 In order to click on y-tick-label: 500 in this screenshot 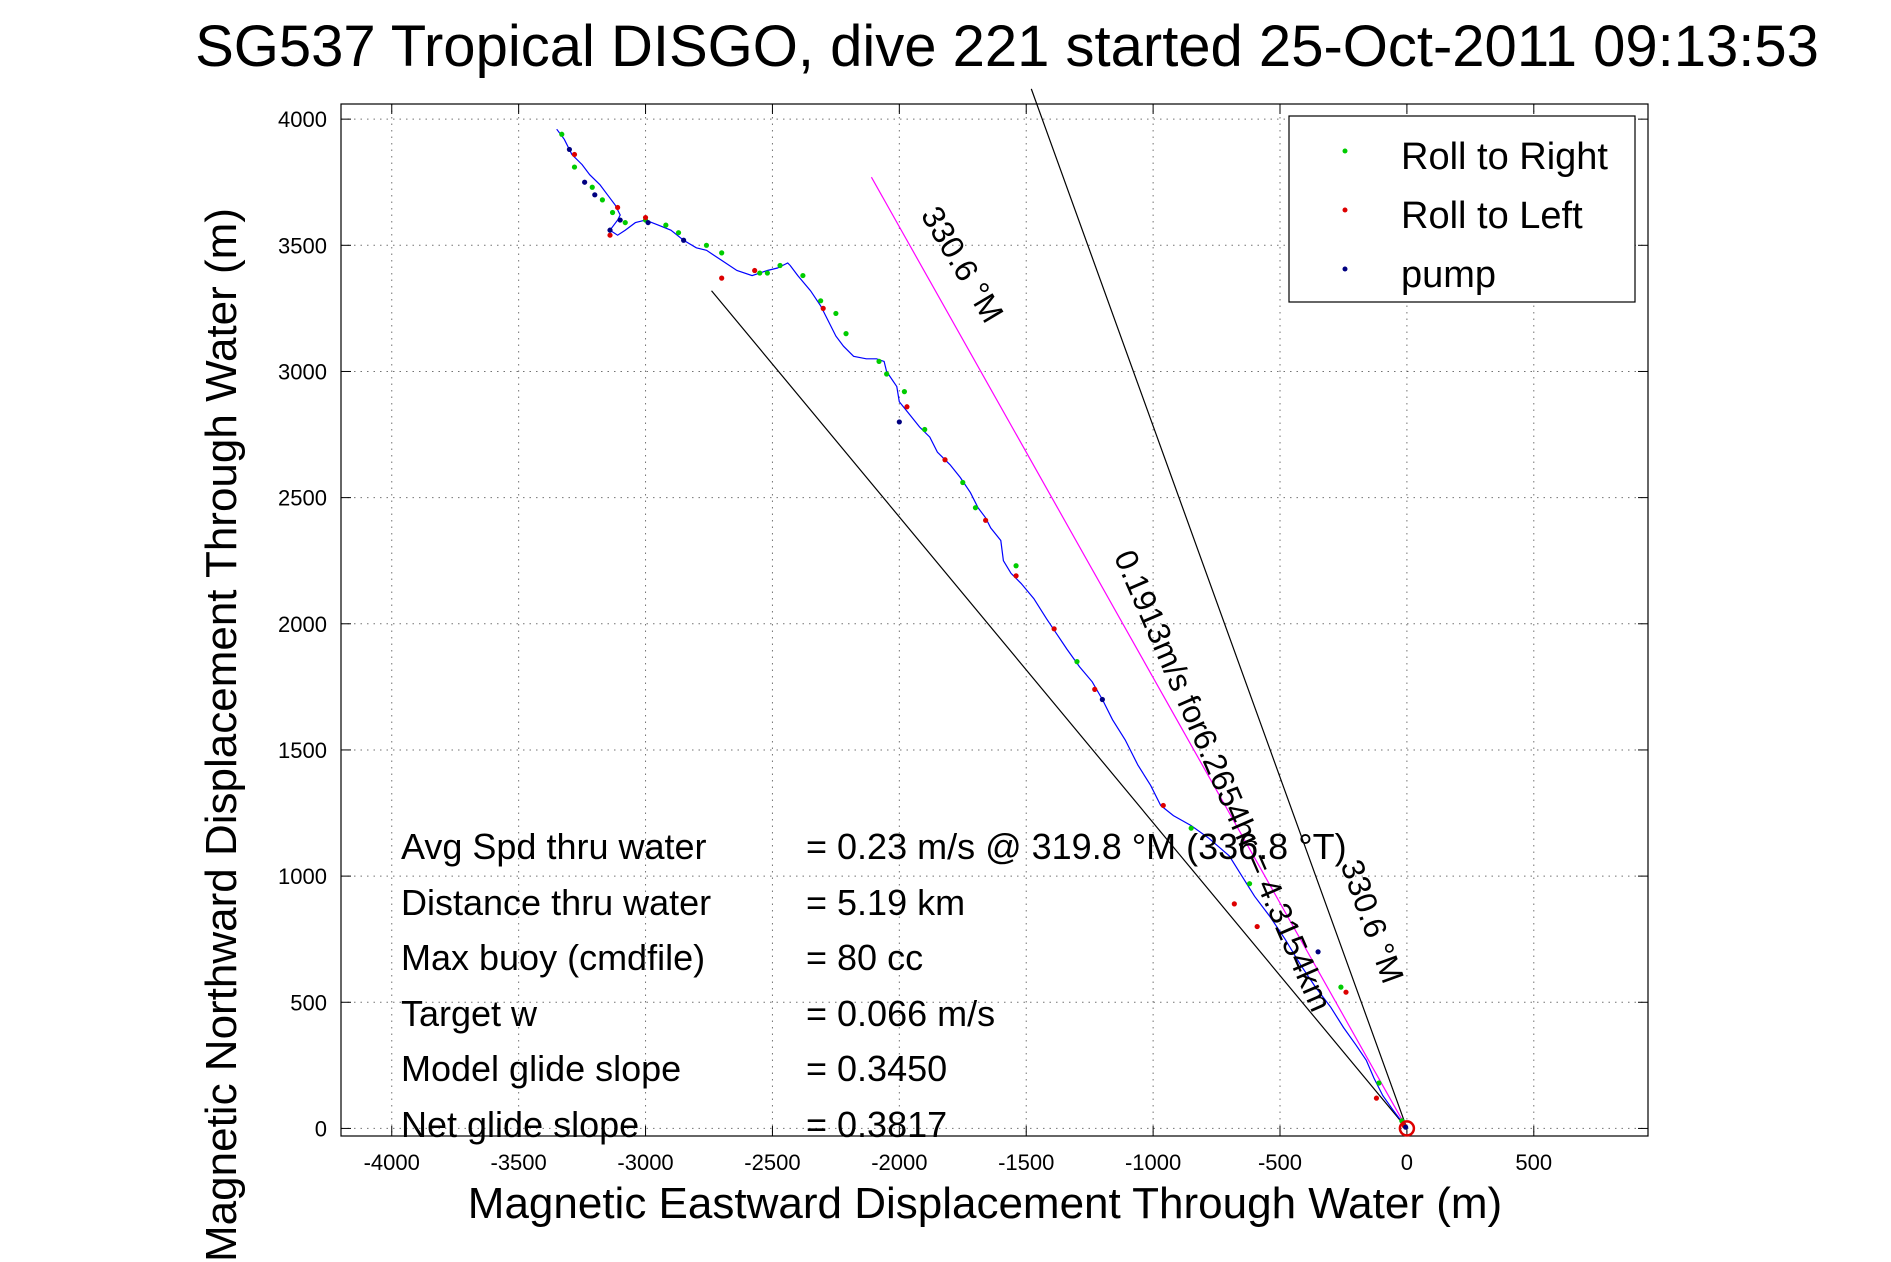, I will do `click(308, 1002)`.